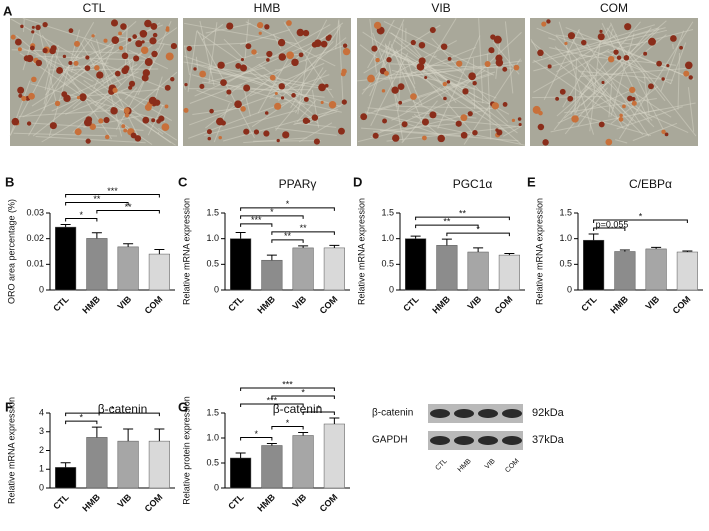 This screenshot has height=531, width=709. I want to click on significance-label: ***, so click(112, 191).